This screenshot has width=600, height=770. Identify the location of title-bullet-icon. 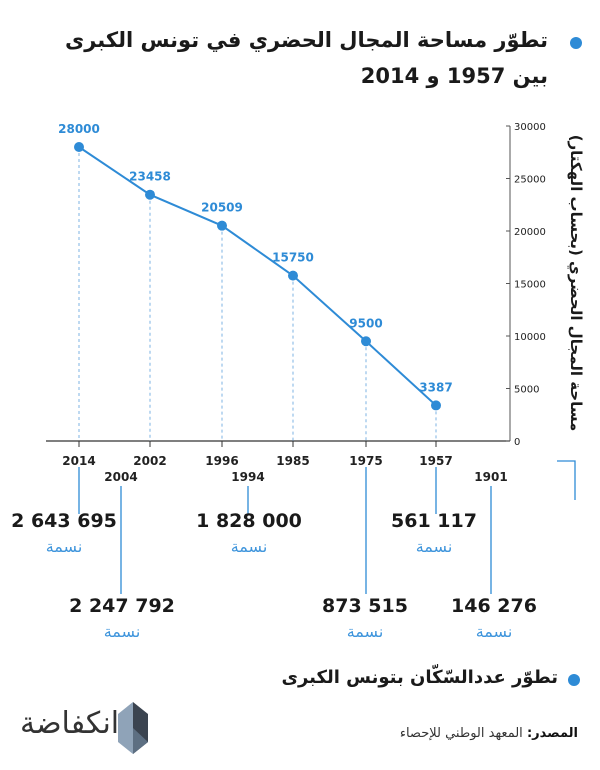
(576, 43).